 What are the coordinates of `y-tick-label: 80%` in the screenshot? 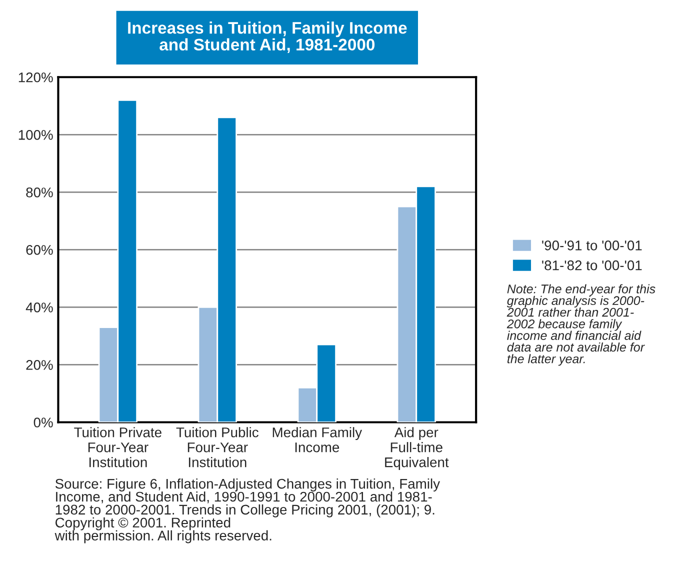 It's located at (39, 193).